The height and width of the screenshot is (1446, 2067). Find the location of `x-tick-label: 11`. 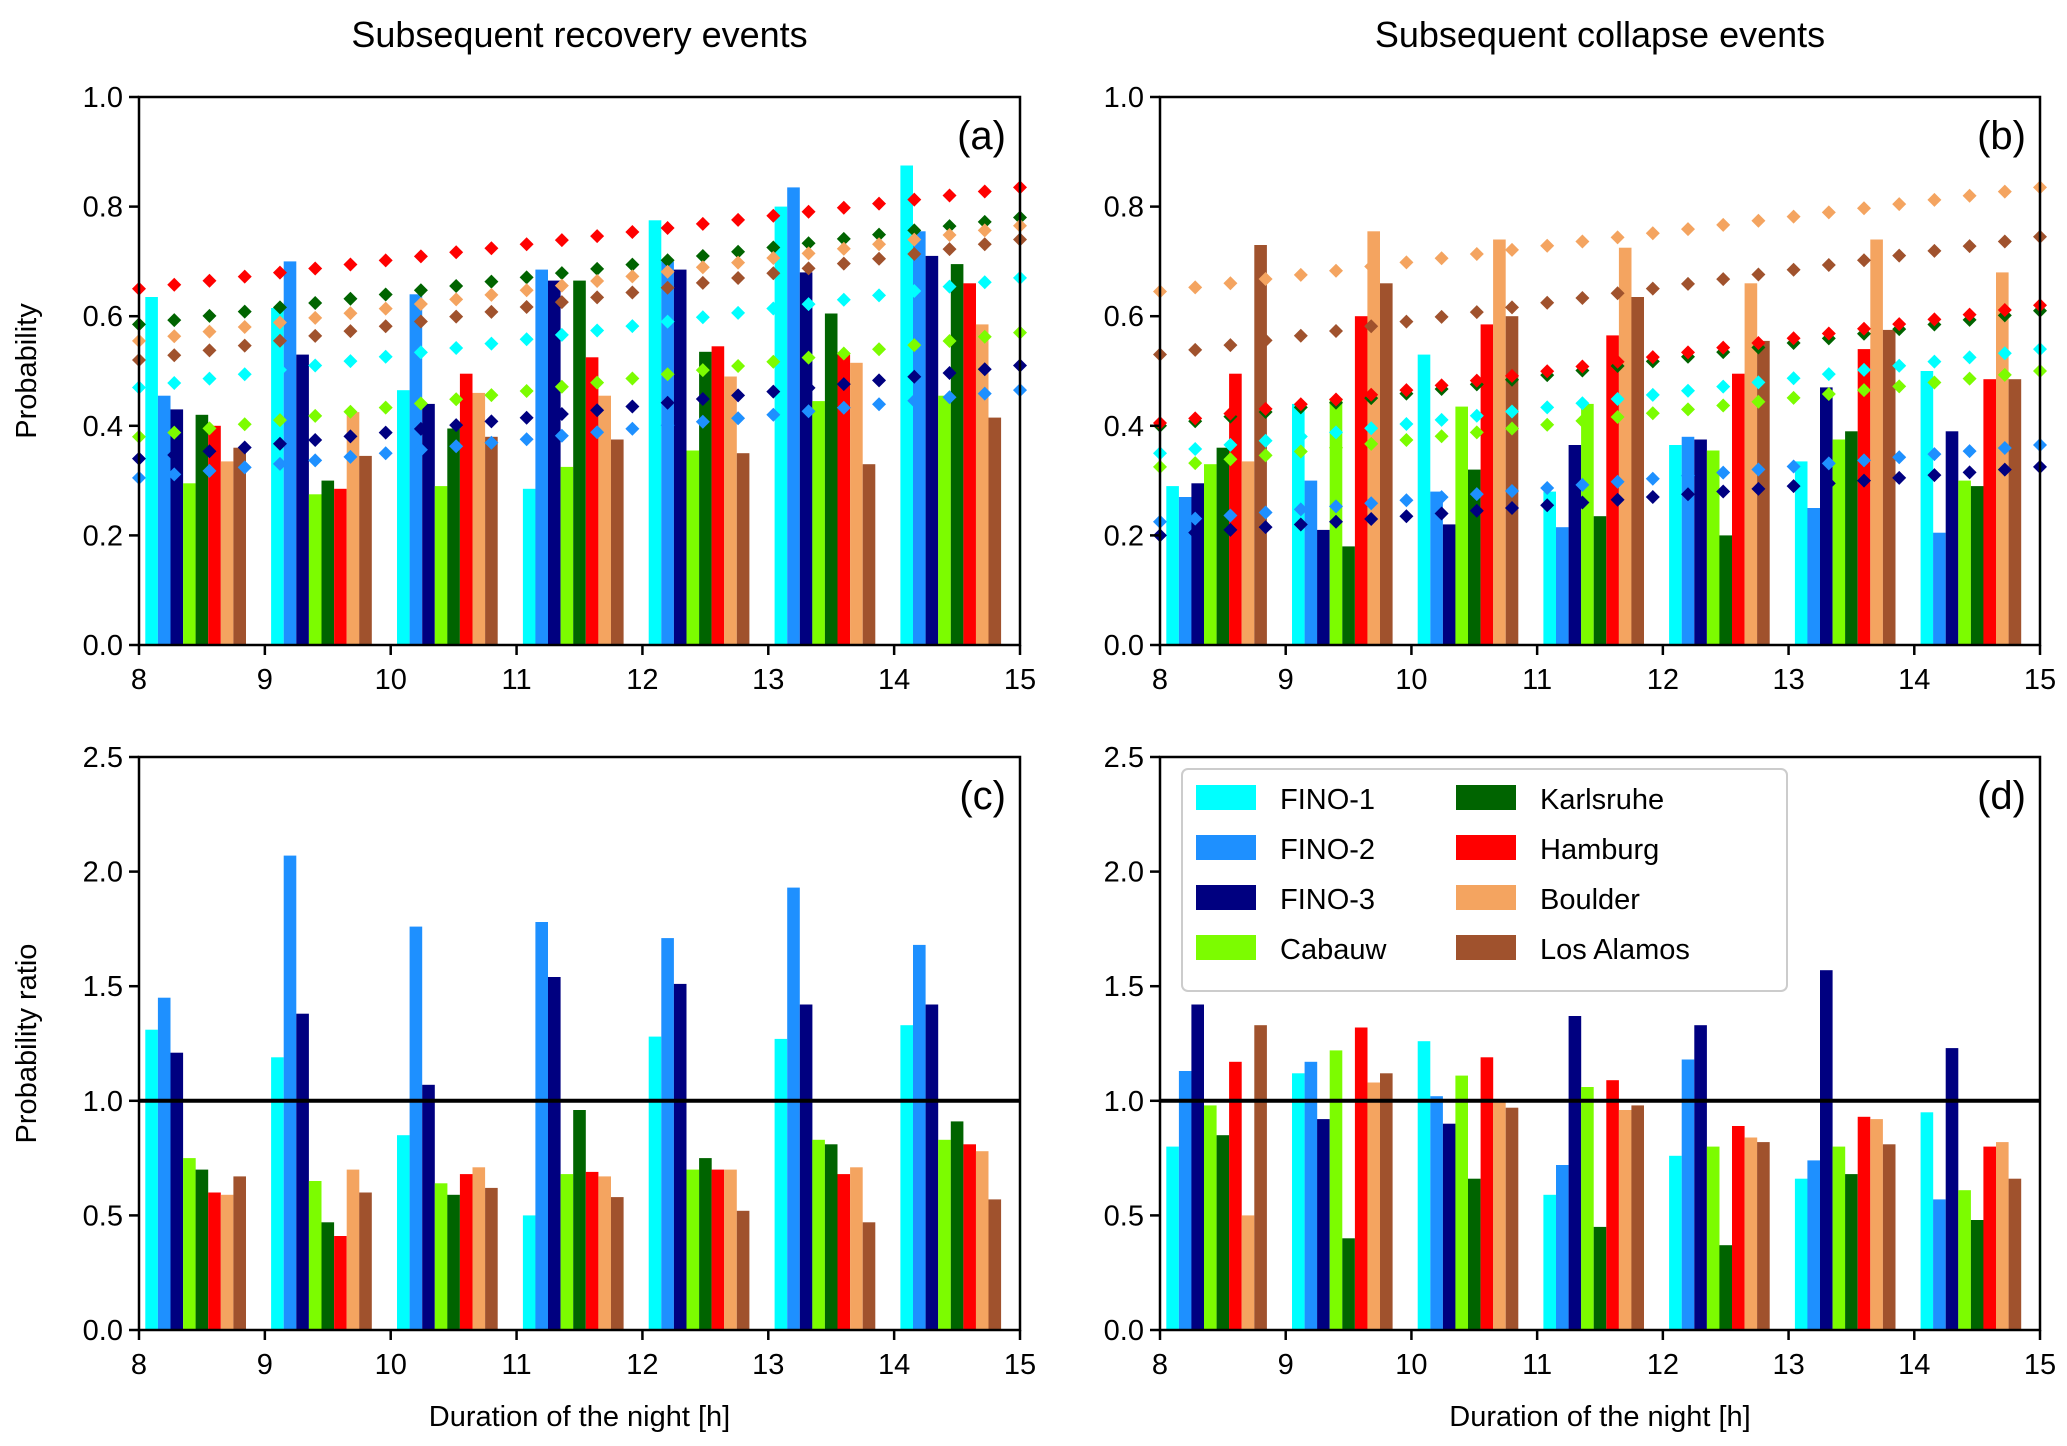

x-tick-label: 11 is located at coordinates (517, 1365).